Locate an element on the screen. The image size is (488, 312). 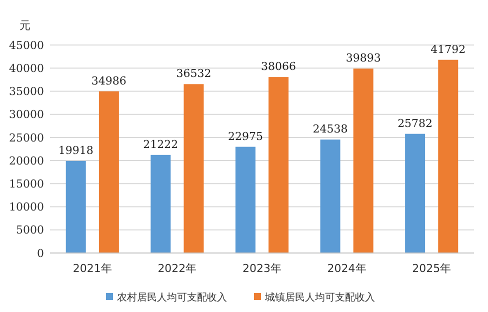
x-tick-label: 2024年 is located at coordinates (346, 268).